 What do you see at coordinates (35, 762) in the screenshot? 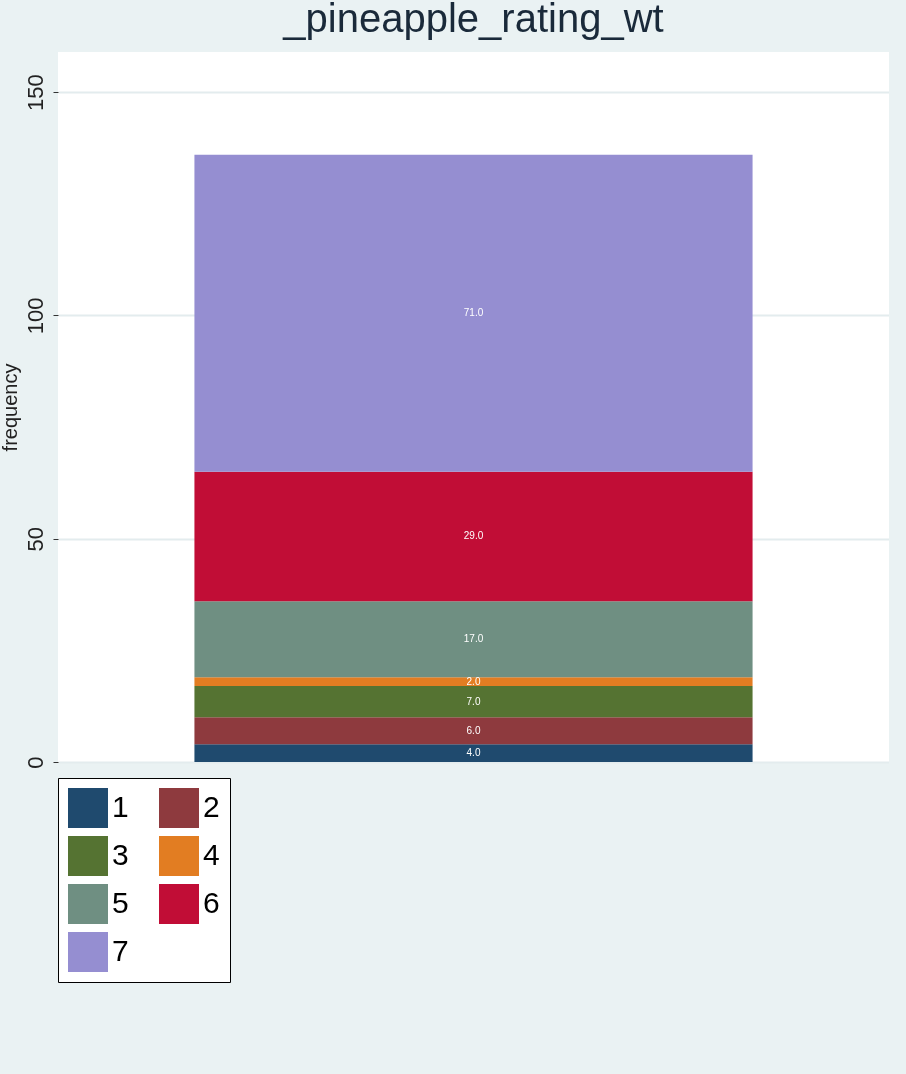
I see `y-tick-label: 0` at bounding box center [35, 762].